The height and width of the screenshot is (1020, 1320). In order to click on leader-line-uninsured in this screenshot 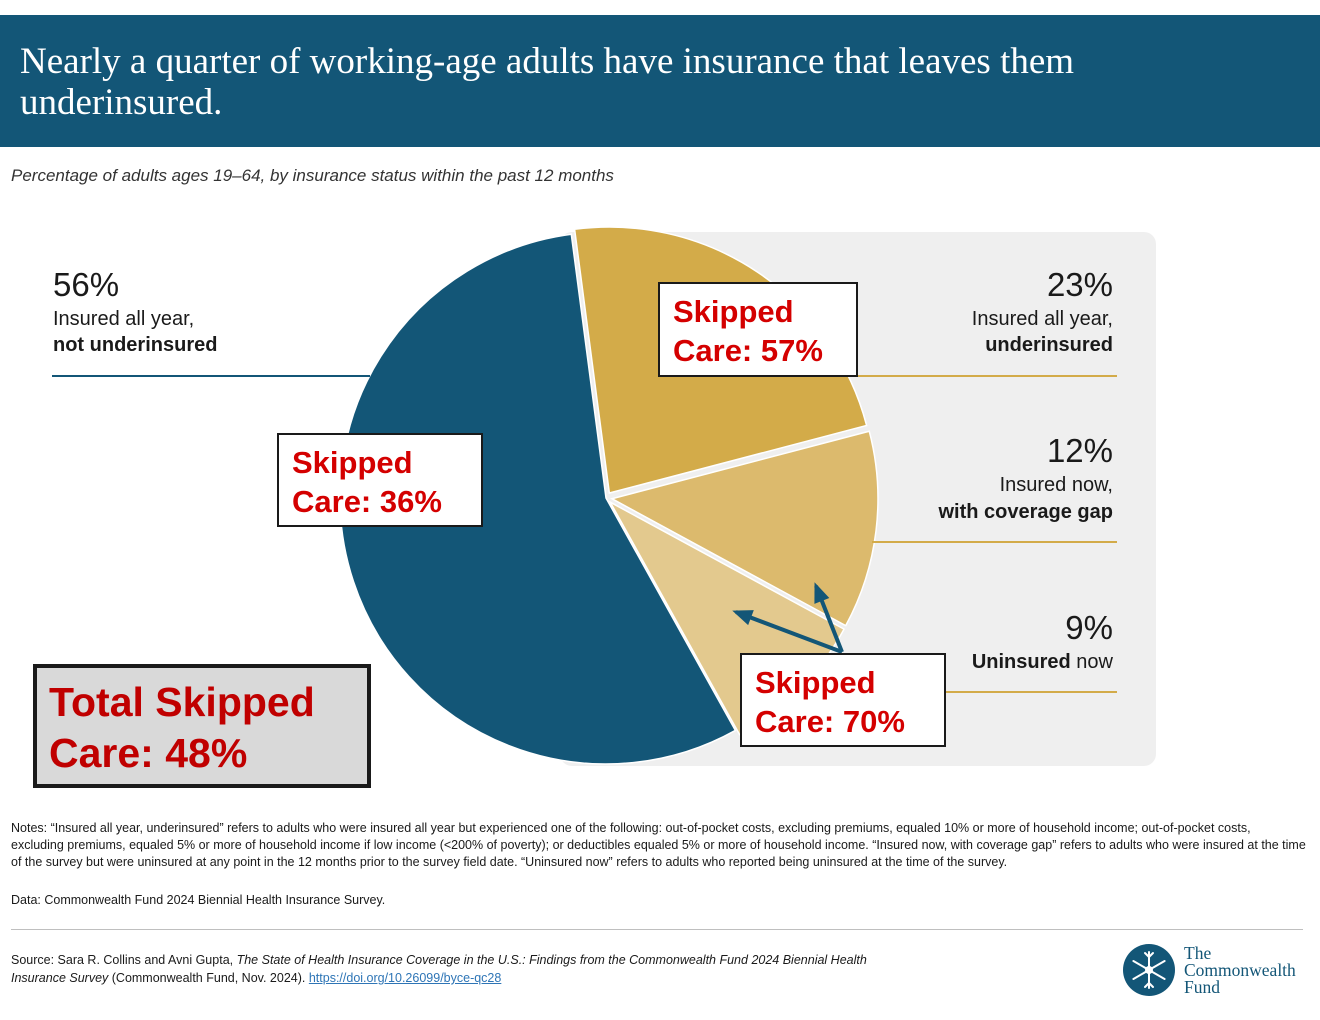, I will do `click(1031, 692)`.